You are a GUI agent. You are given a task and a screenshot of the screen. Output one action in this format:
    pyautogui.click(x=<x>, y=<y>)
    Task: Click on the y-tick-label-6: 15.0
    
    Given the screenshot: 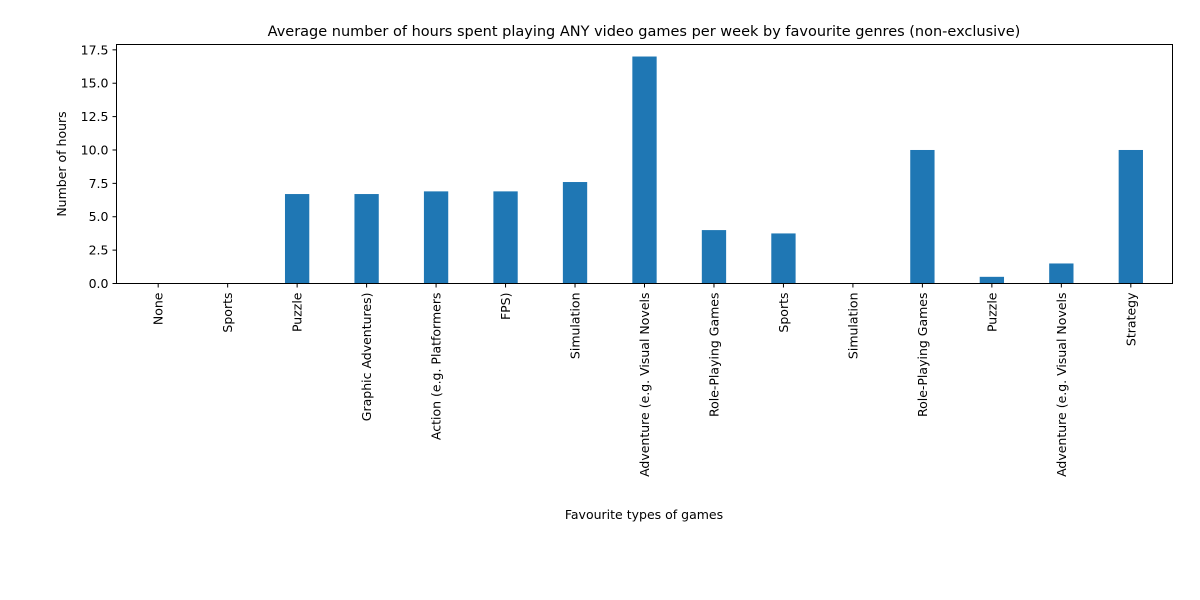 What is the action you would take?
    pyautogui.click(x=95, y=83)
    